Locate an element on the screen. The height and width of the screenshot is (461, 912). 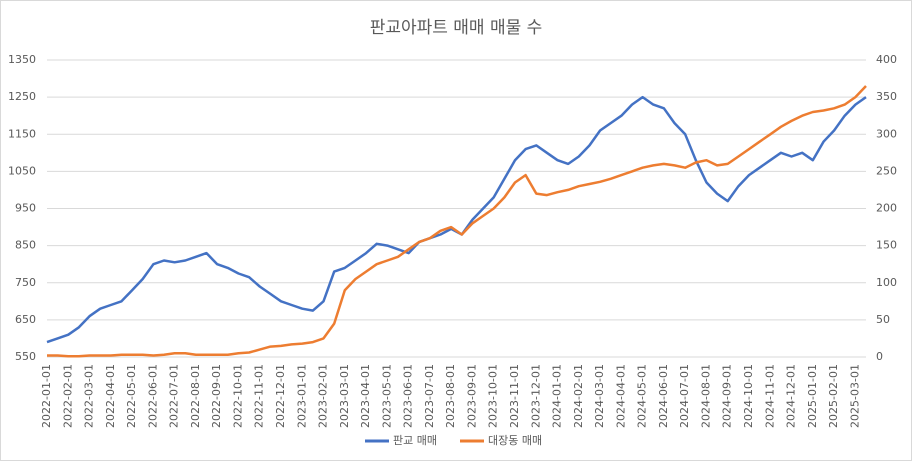
legend-label: 판교 매매 is located at coordinates (415, 440).